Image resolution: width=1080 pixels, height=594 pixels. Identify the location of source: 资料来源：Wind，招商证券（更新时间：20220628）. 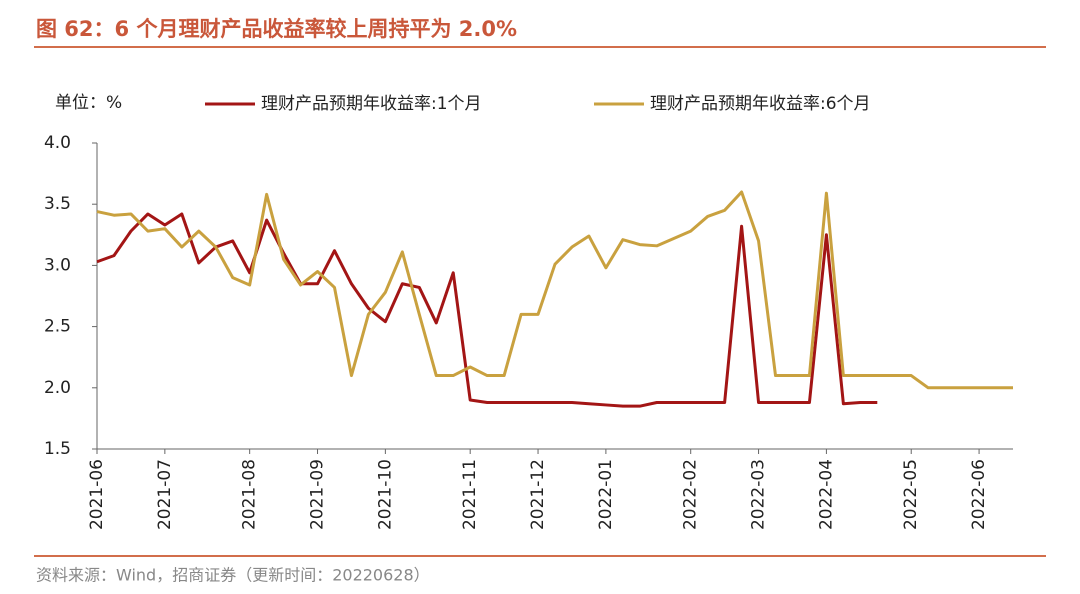
(233, 575).